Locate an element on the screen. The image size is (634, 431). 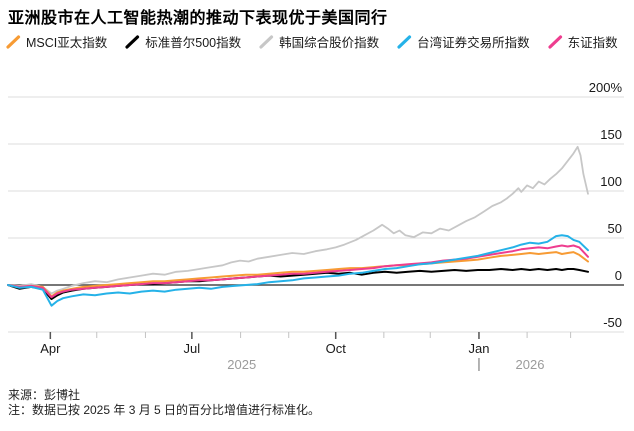
chart-footnotes: 来源：彭博社 注：数据已按 2025 年 3 月 5 日的百分比增值进行标准化。 is located at coordinates (164, 403).